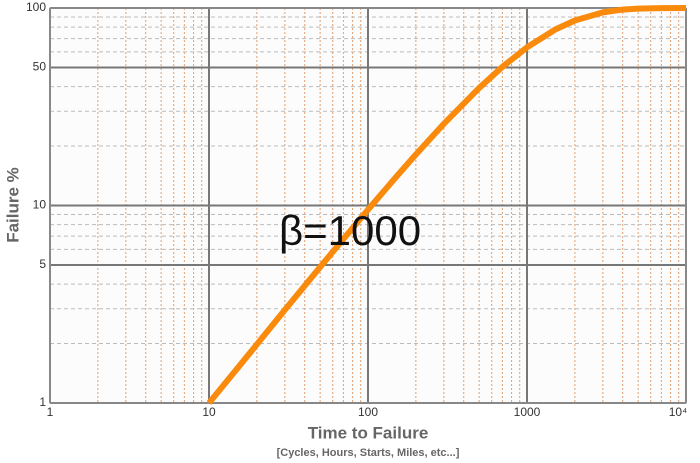 This screenshot has width=700, height=463. What do you see at coordinates (40, 67) in the screenshot?
I see `y-tick-label: 50` at bounding box center [40, 67].